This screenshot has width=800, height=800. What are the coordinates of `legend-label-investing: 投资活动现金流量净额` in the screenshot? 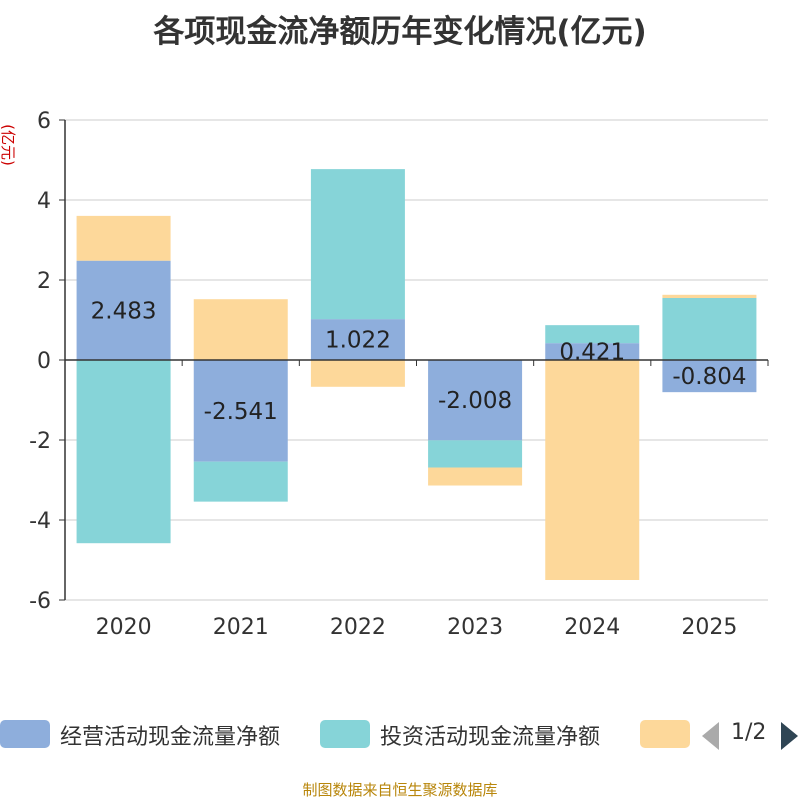 It's located at (490, 737).